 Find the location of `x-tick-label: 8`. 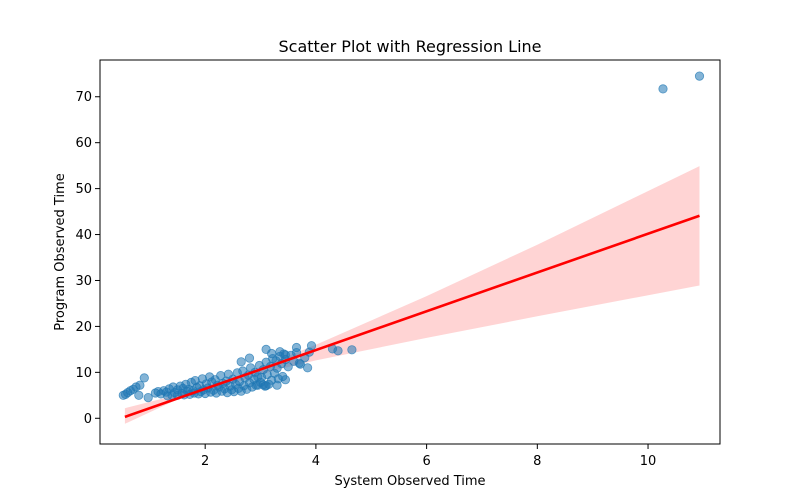

x-tick-label: 8 is located at coordinates (537, 461).